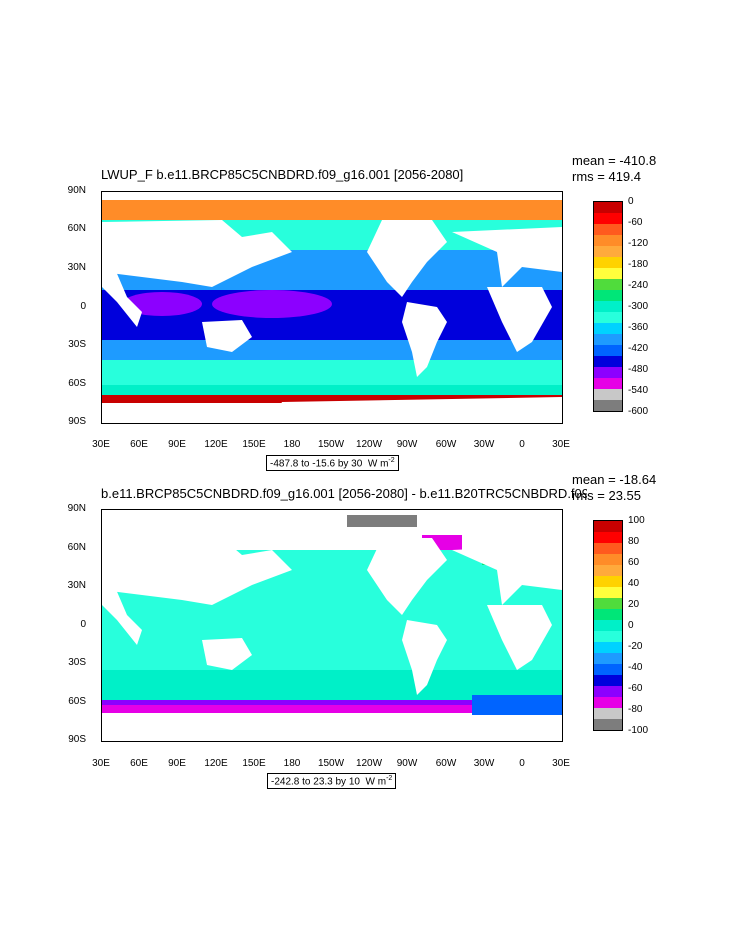 The image size is (733, 945). I want to click on panel1-rms: rms = 419.4, so click(607, 176).